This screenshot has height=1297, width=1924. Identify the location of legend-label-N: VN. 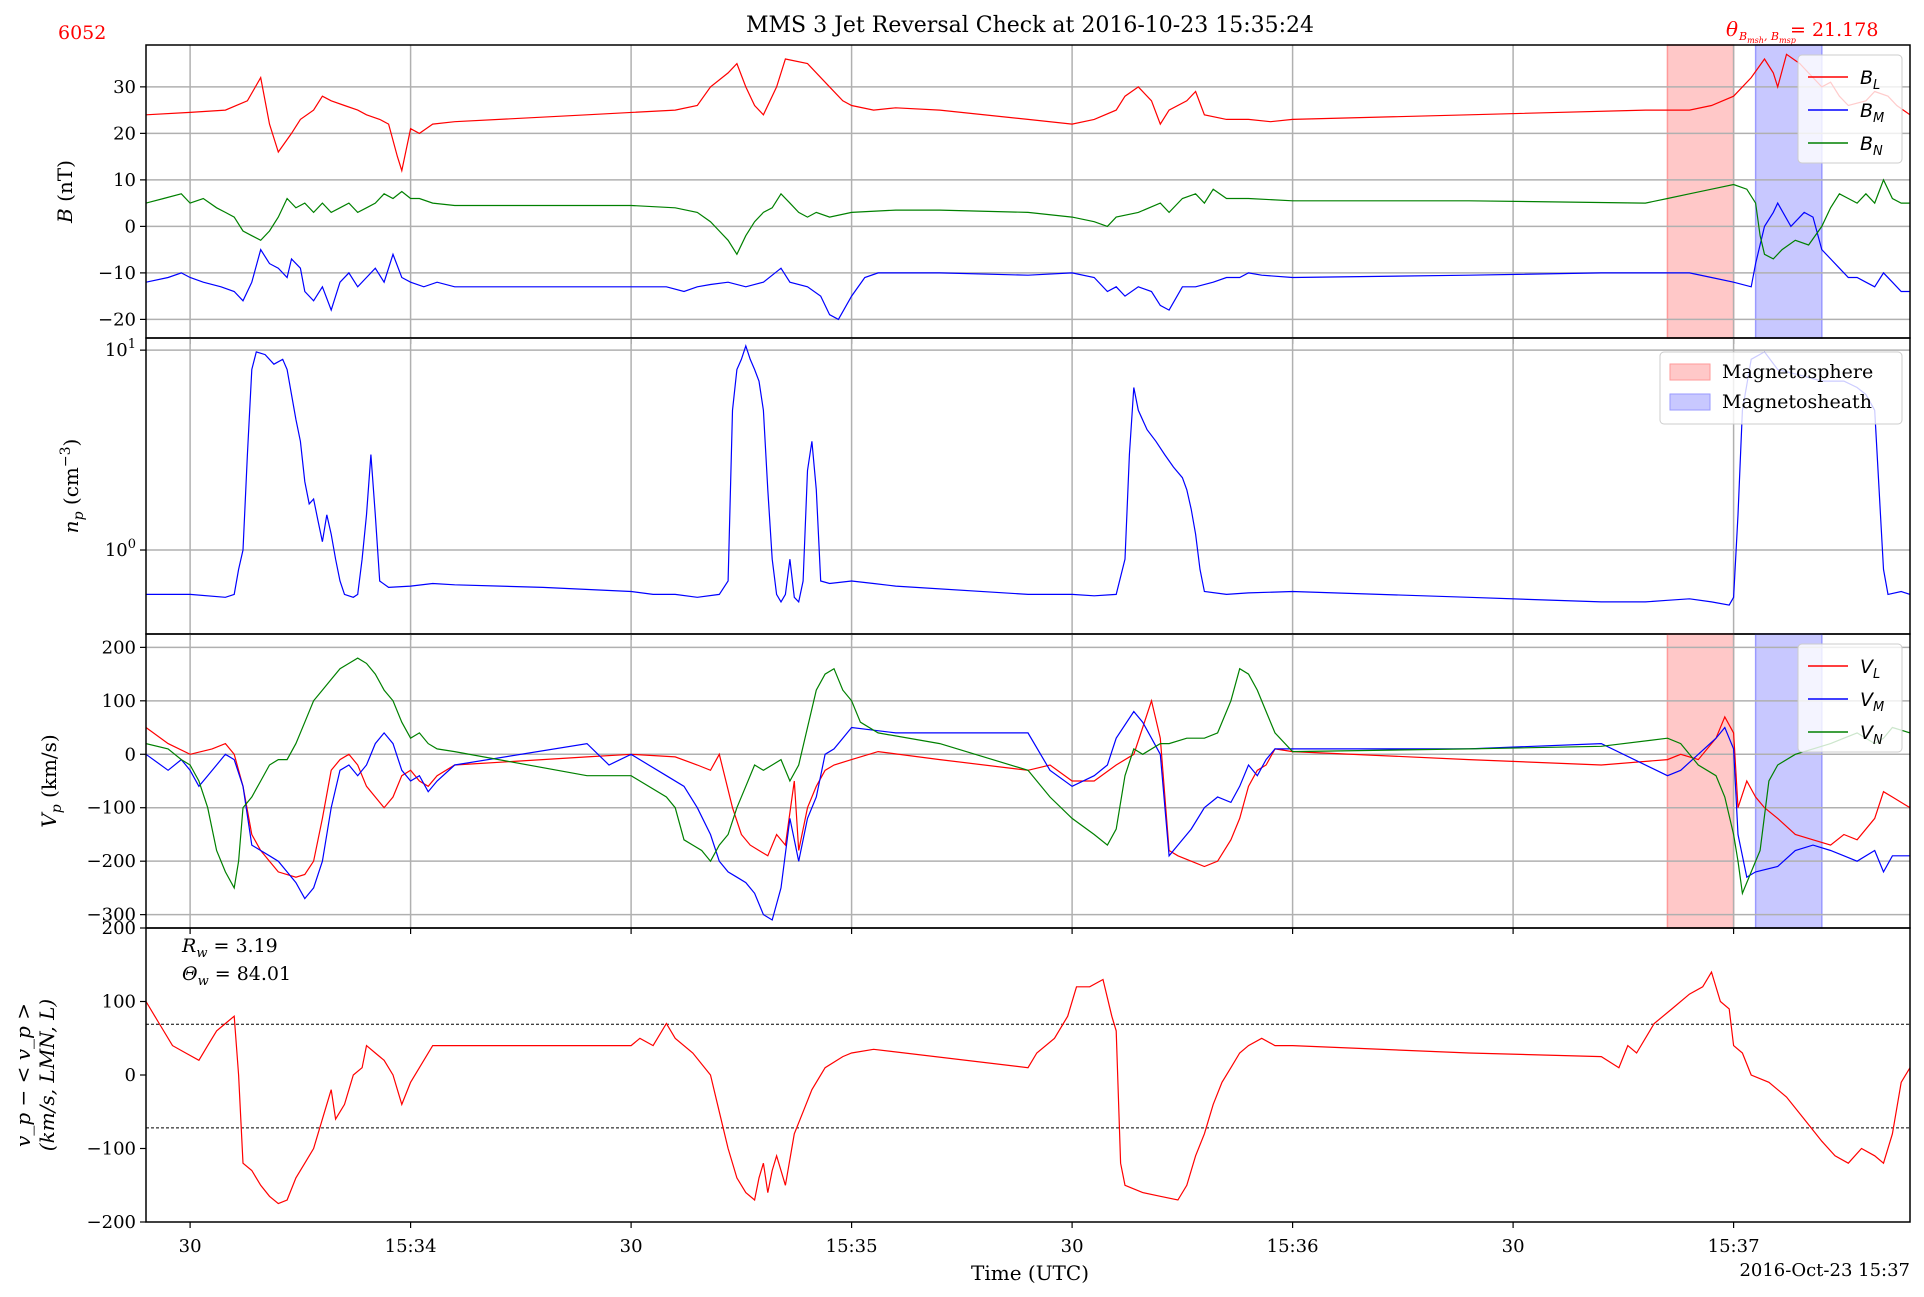
(1871, 735).